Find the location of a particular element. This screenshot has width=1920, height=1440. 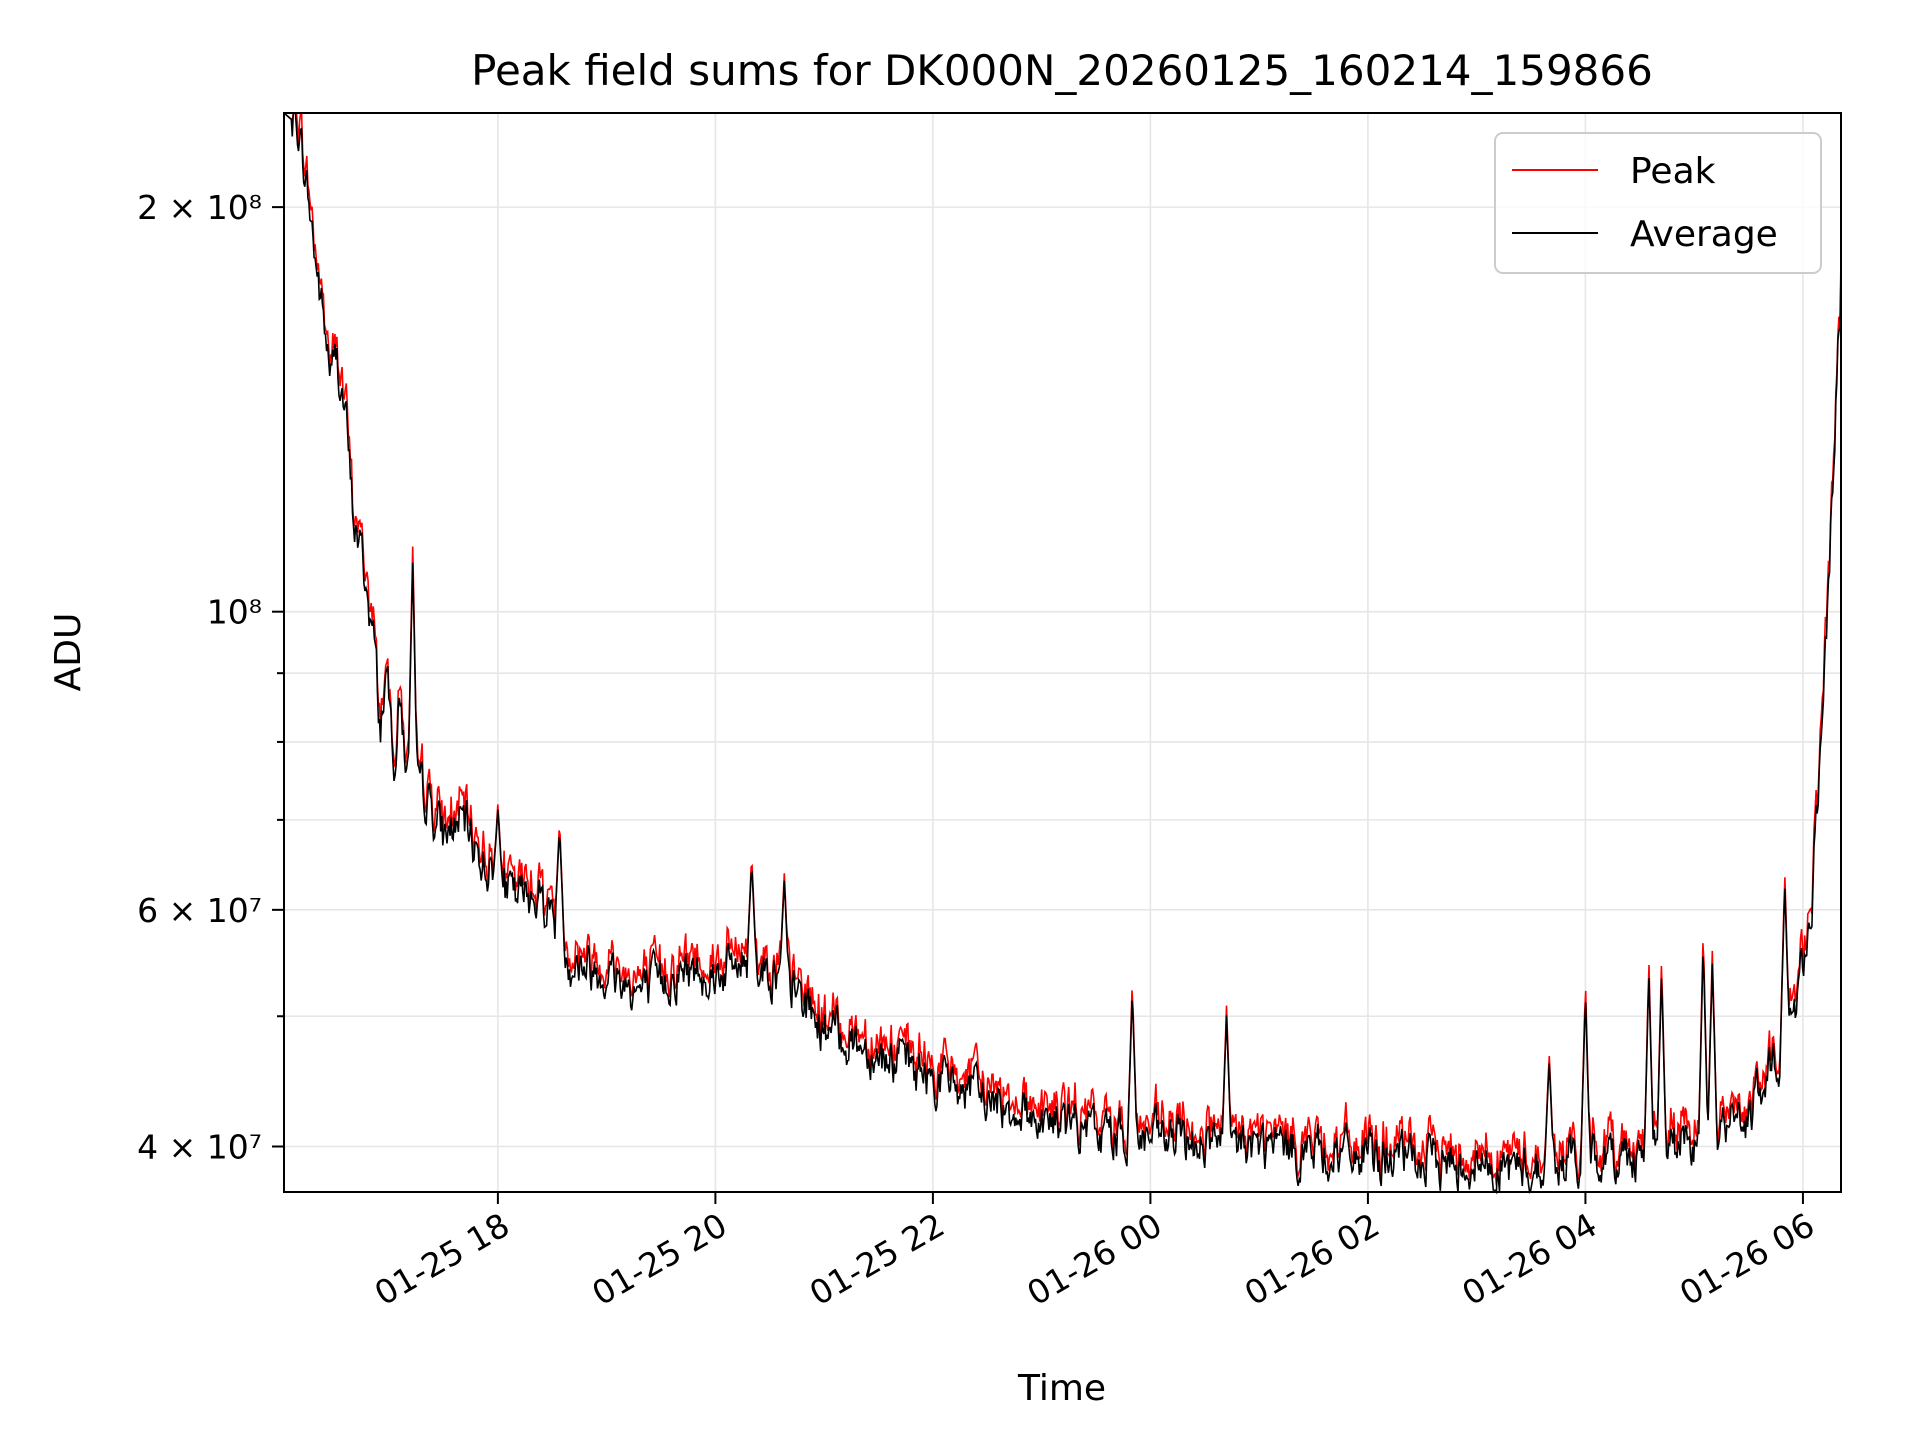

legend-label-peak: Peak is located at coordinates (1673, 171).